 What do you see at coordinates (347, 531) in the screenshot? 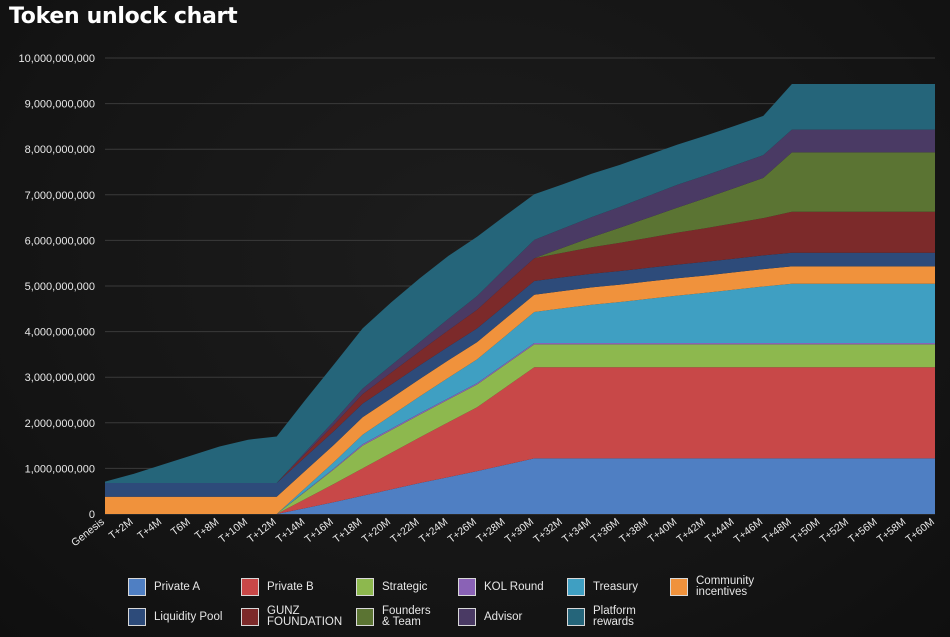
I see `x-tick-label: T+18M` at bounding box center [347, 531].